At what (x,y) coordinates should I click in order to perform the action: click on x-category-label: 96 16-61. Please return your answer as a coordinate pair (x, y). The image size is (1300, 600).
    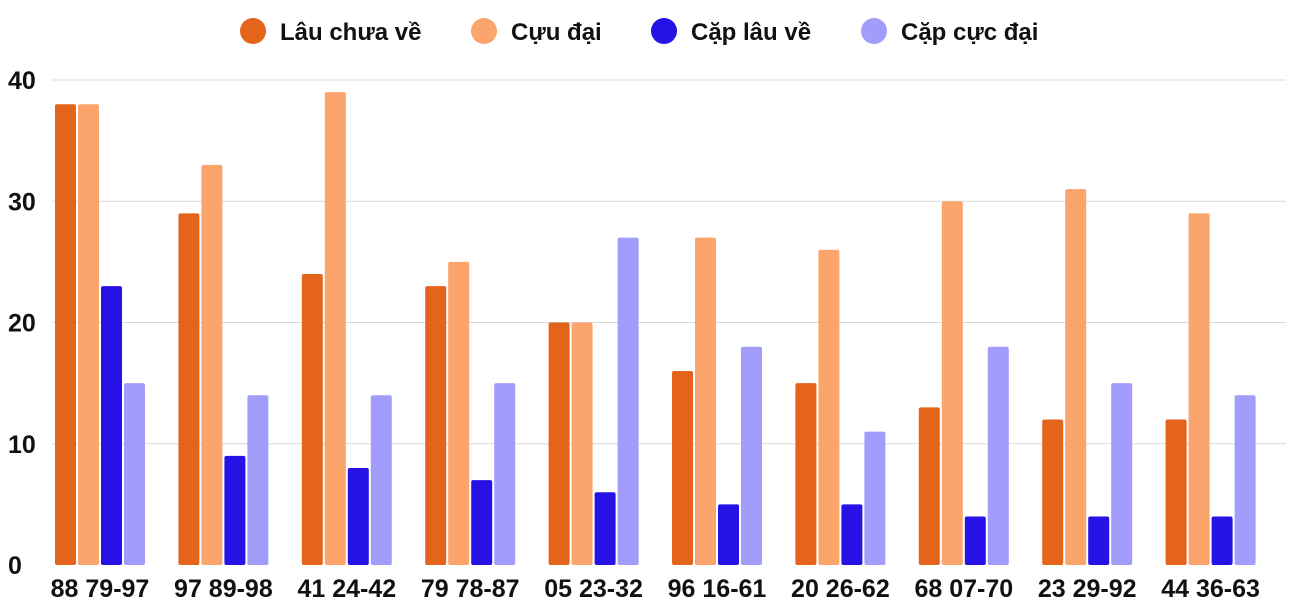
    Looking at the image, I should click on (717, 587).